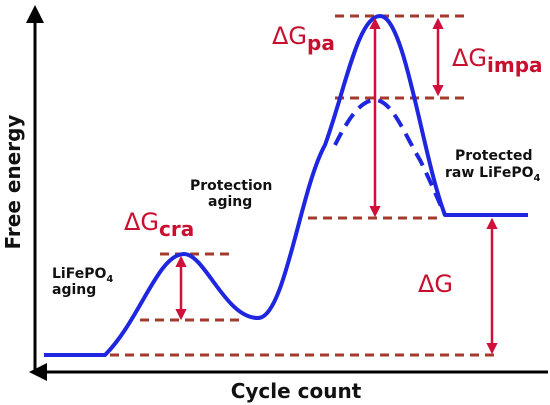 This screenshot has height=405, width=550. Describe the element at coordinates (435, 284) in the screenshot. I see `label-dg: ΔG` at that location.